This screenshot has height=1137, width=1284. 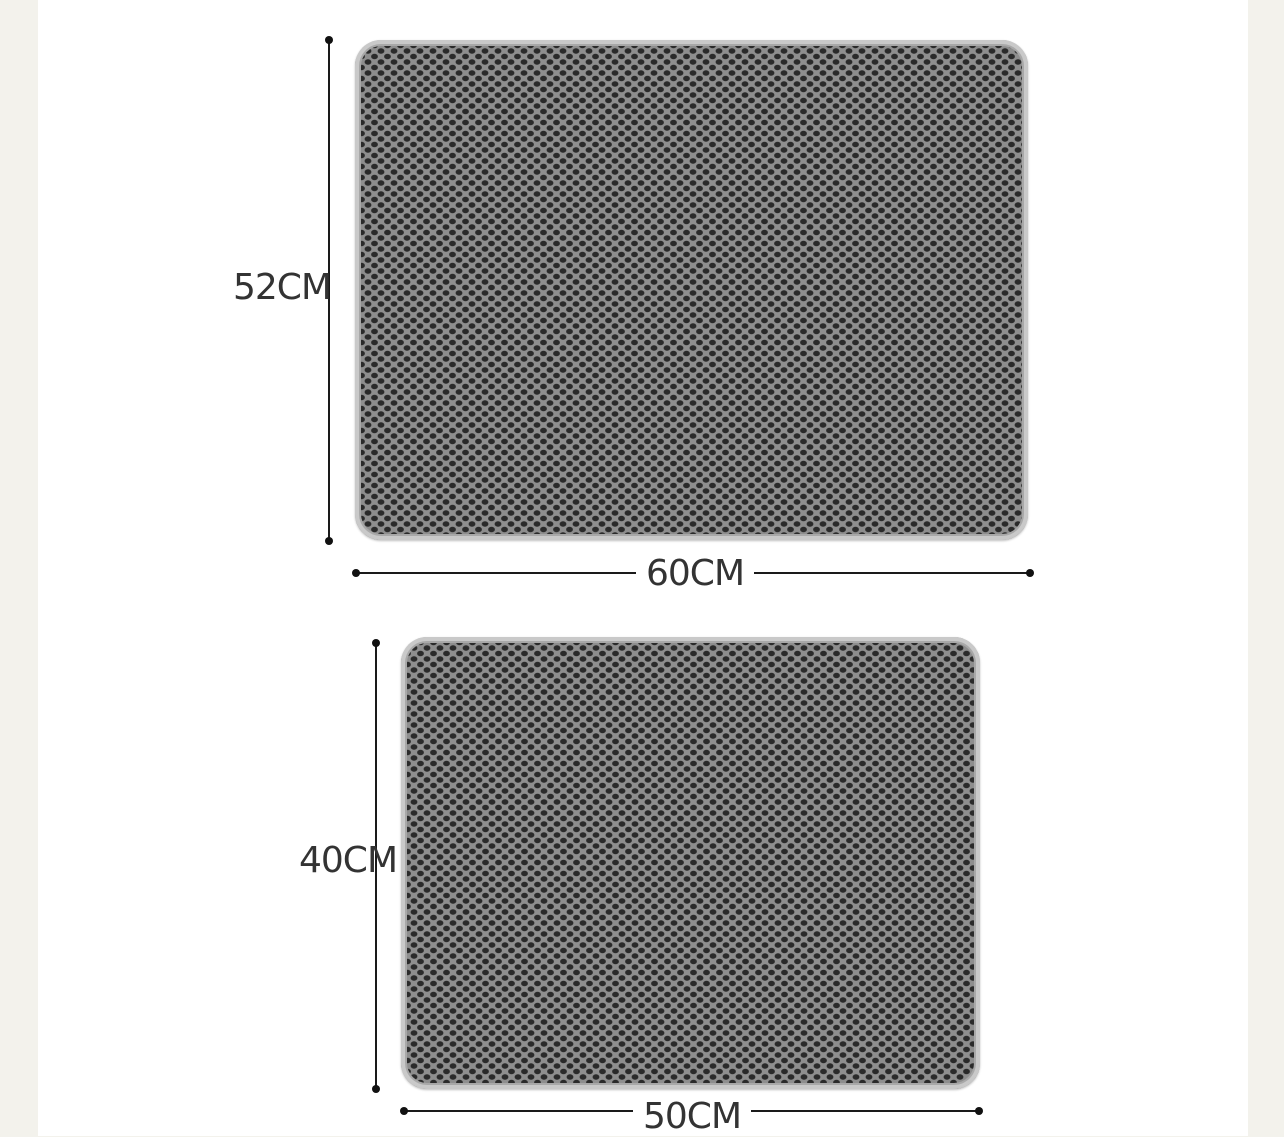 What do you see at coordinates (695, 574) in the screenshot?
I see `large-mat-width-label: 60CM` at bounding box center [695, 574].